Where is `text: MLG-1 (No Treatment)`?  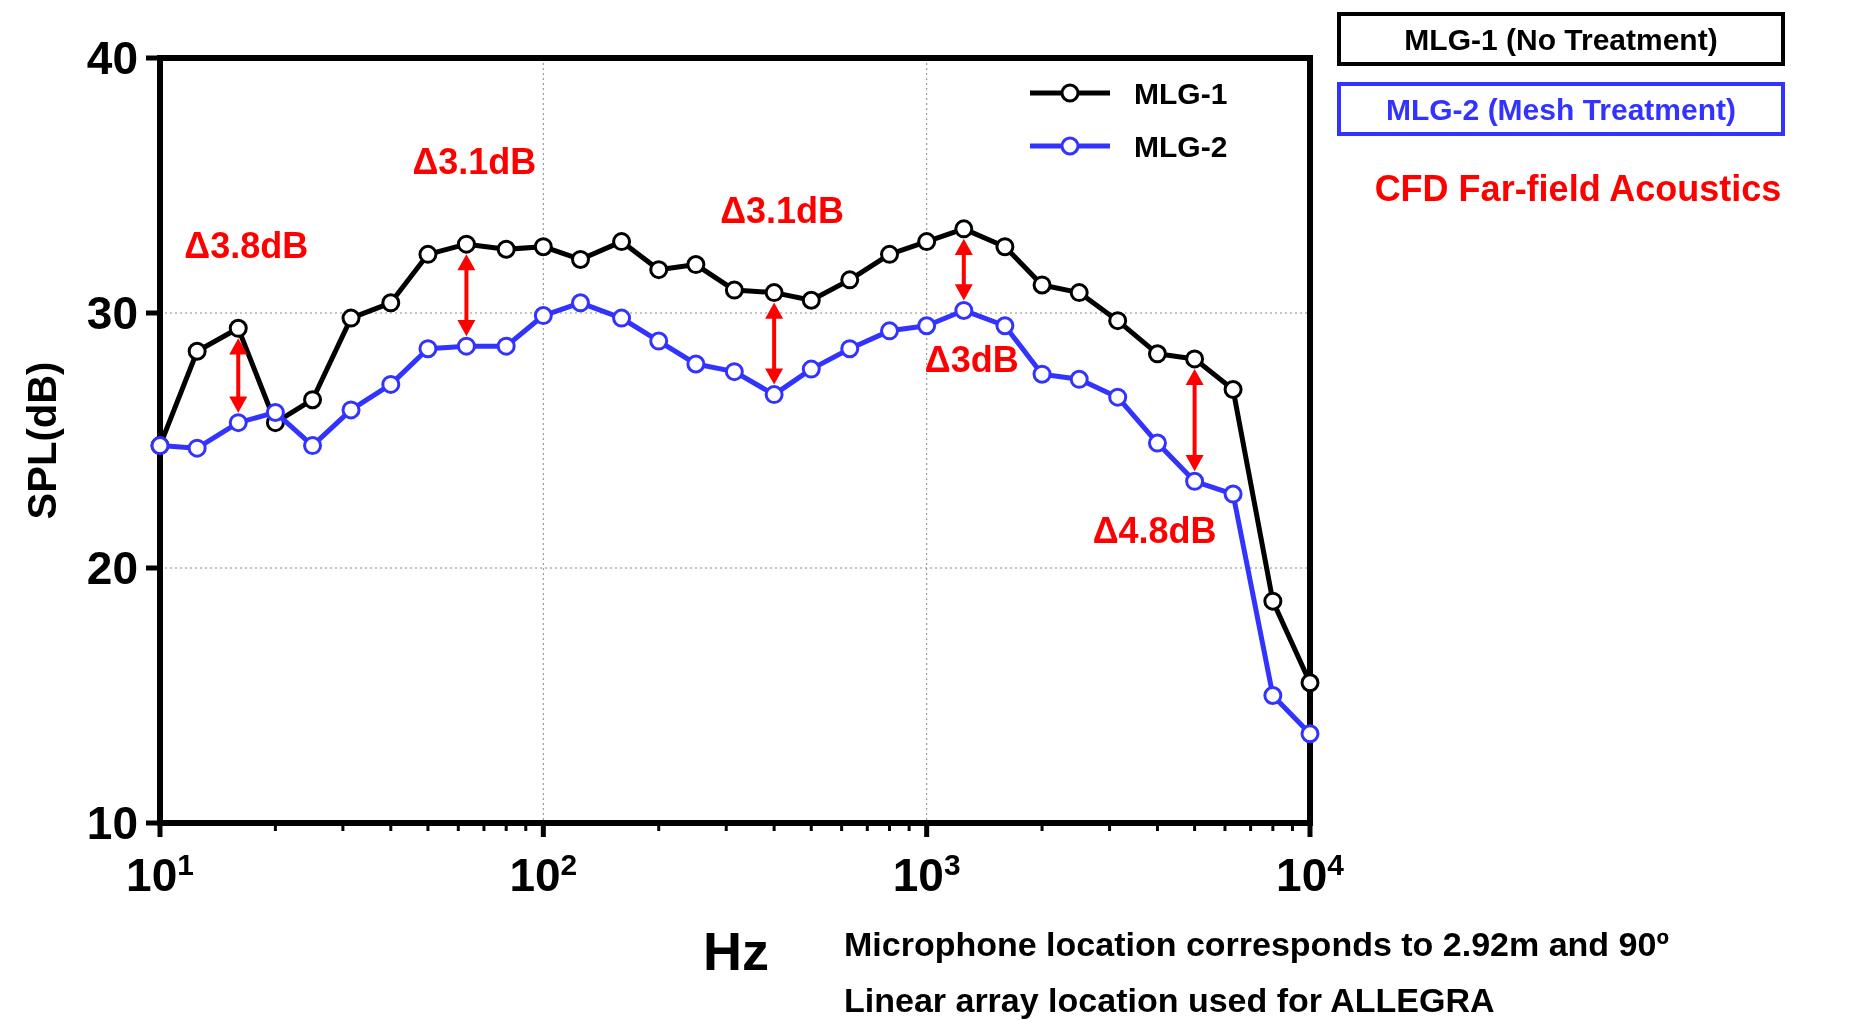 text: MLG-1 (No Treatment) is located at coordinates (1561, 39).